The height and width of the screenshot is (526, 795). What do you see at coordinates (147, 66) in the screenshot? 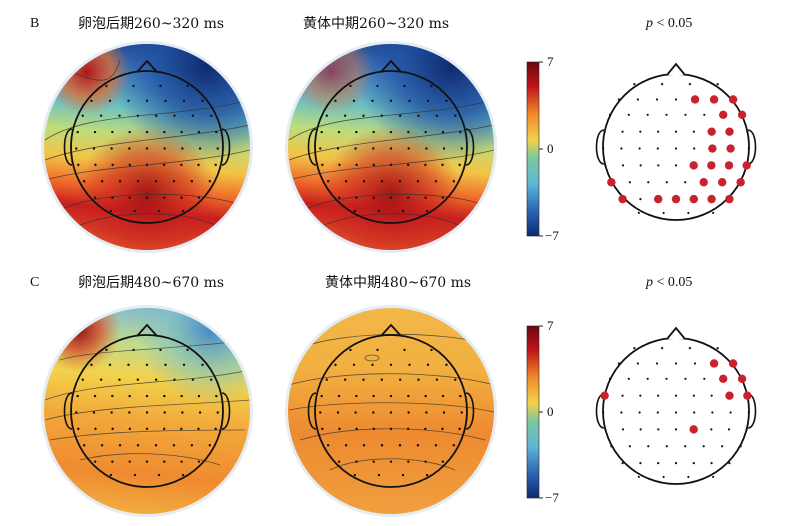
I see `head-b-left-nose` at bounding box center [147, 66].